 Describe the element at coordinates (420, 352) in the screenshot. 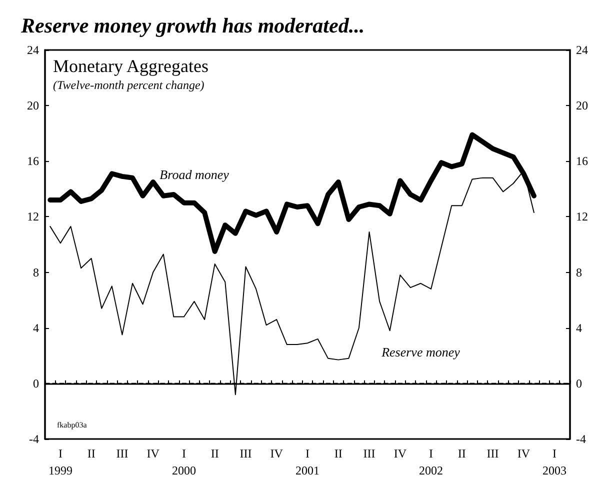

I see `series-label: Reserve money` at that location.